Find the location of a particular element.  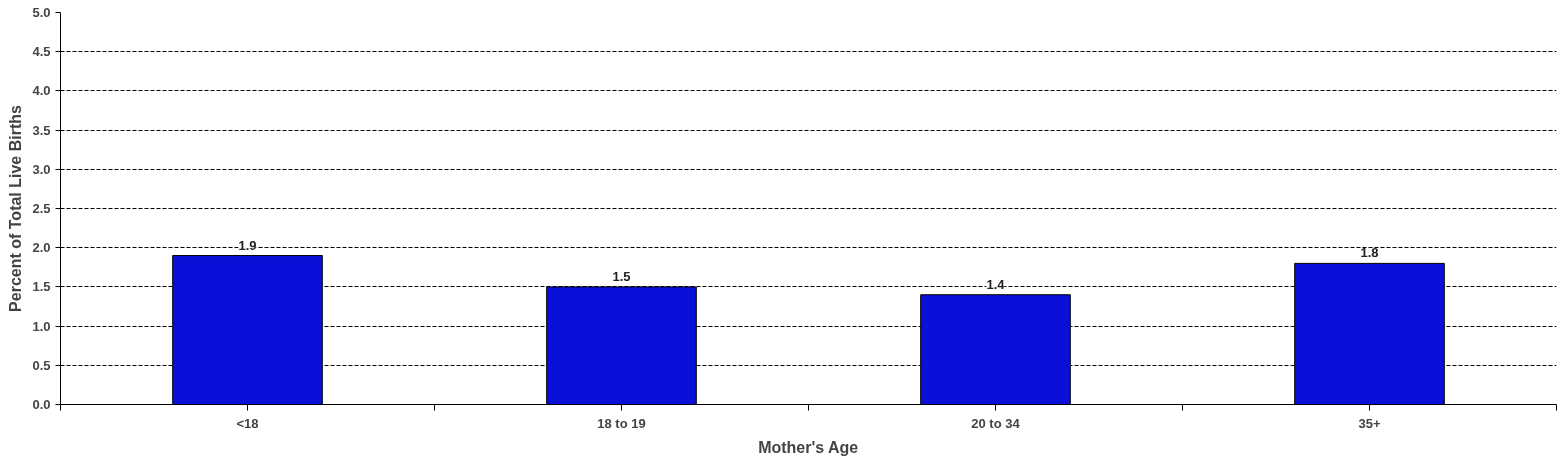

y-tick-label: 1.0 is located at coordinates (41, 326).